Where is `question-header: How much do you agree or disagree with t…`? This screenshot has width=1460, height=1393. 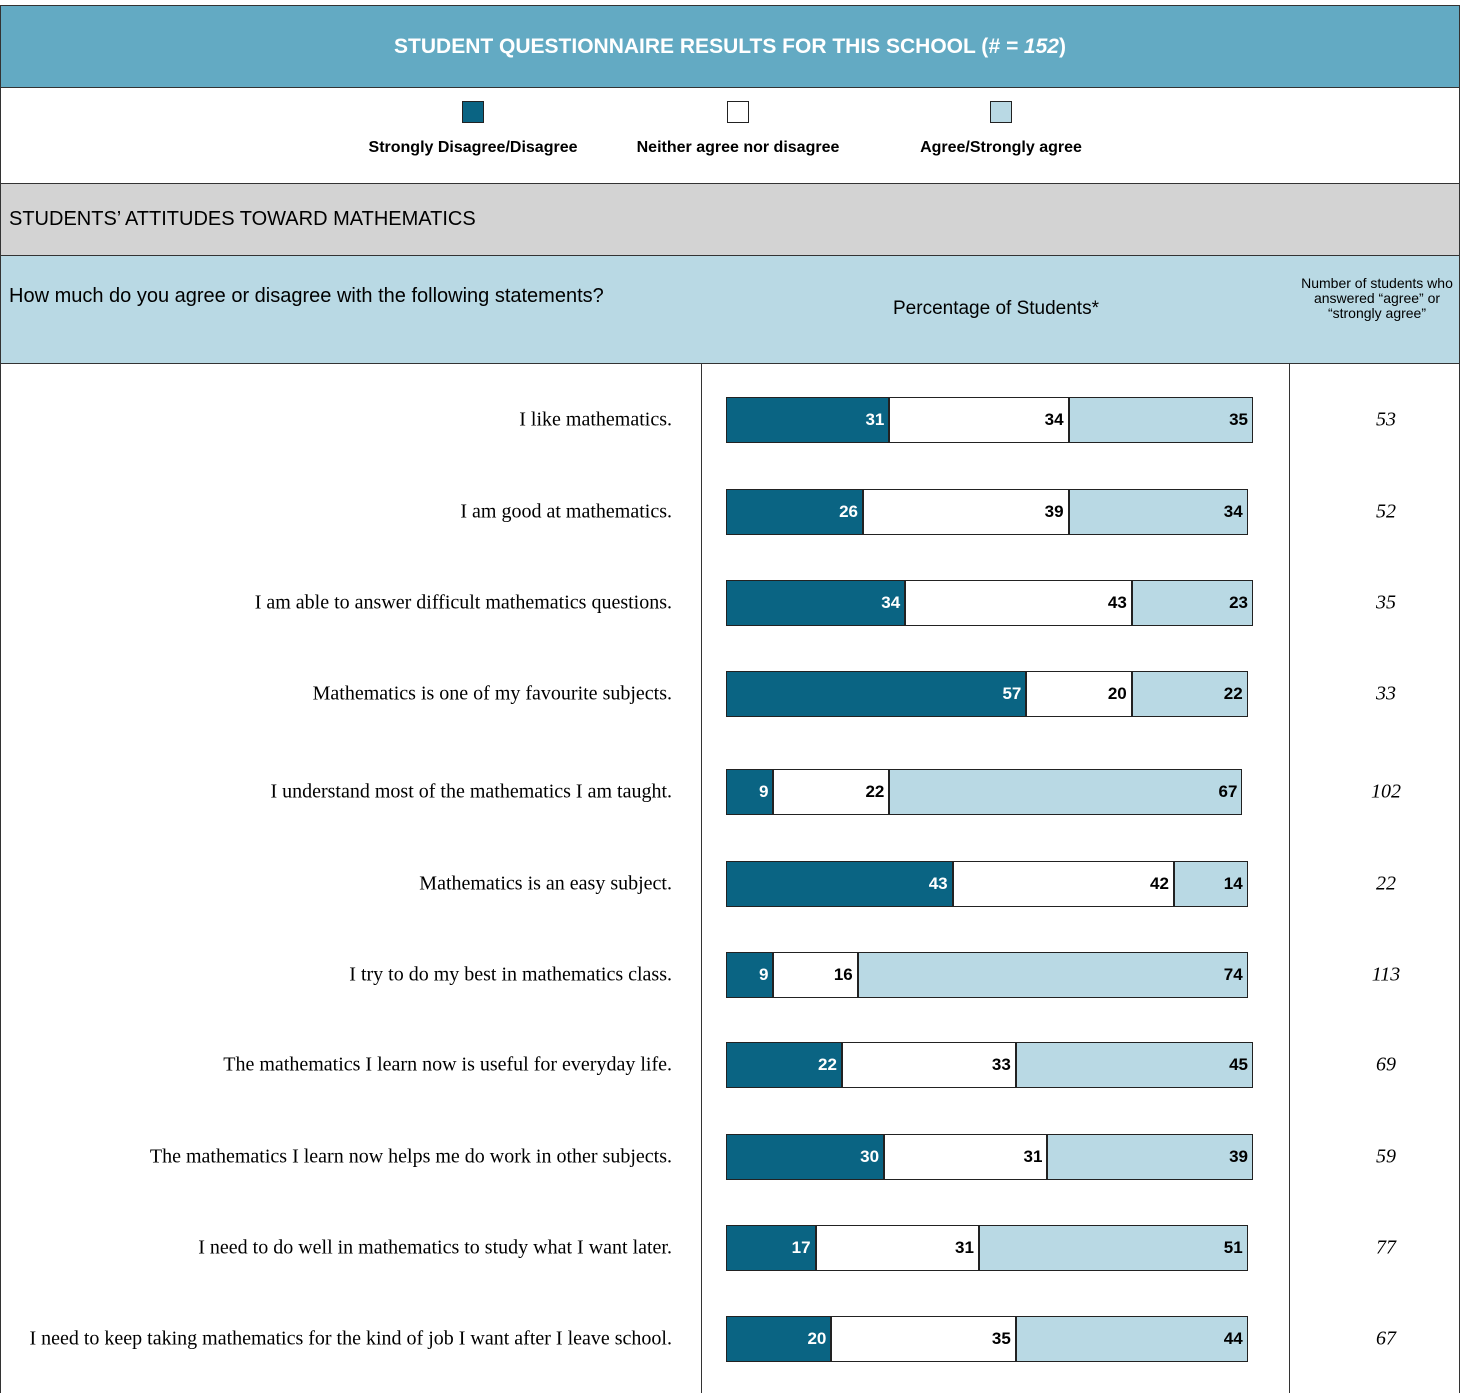
question-header: How much do you agree or disagree with t… is located at coordinates (306, 296).